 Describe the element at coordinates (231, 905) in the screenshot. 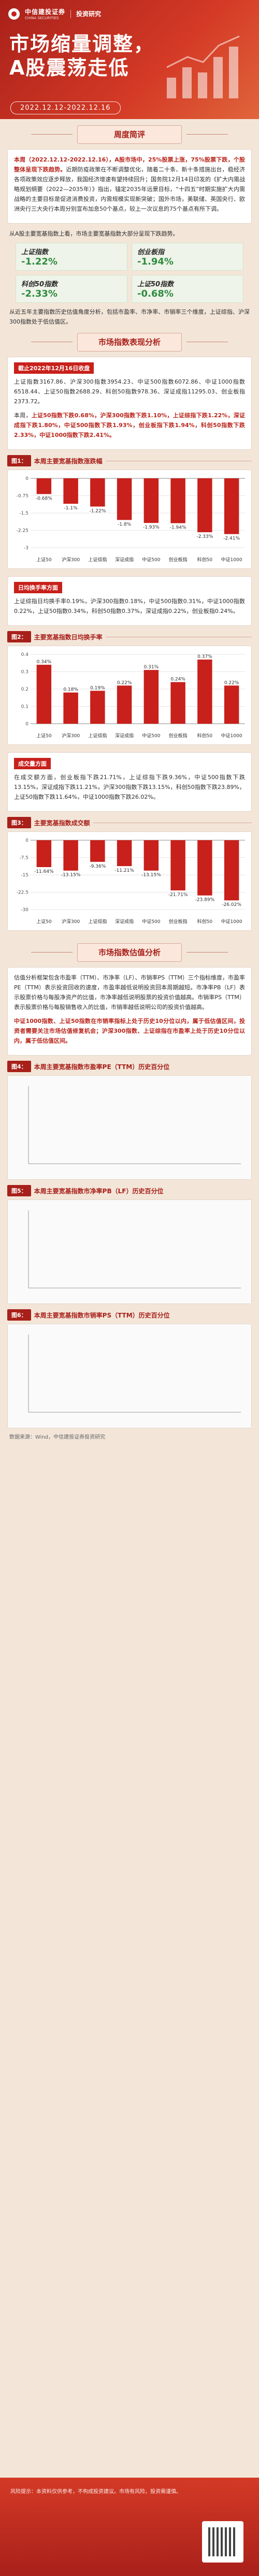

I see `data-label: -26.02%` at that location.